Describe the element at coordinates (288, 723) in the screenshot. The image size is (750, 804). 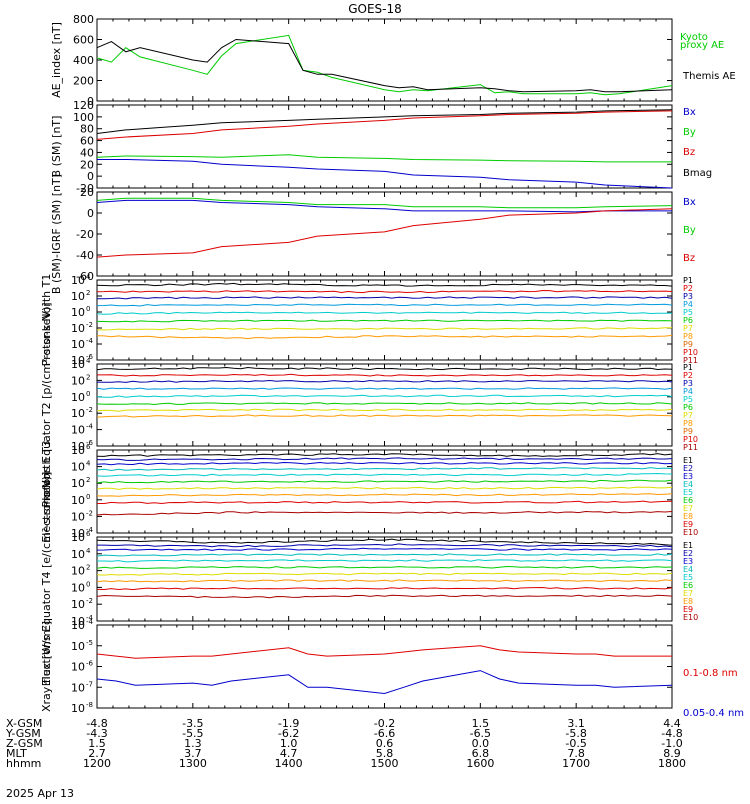
I see `orbit-value: -1.9` at that location.